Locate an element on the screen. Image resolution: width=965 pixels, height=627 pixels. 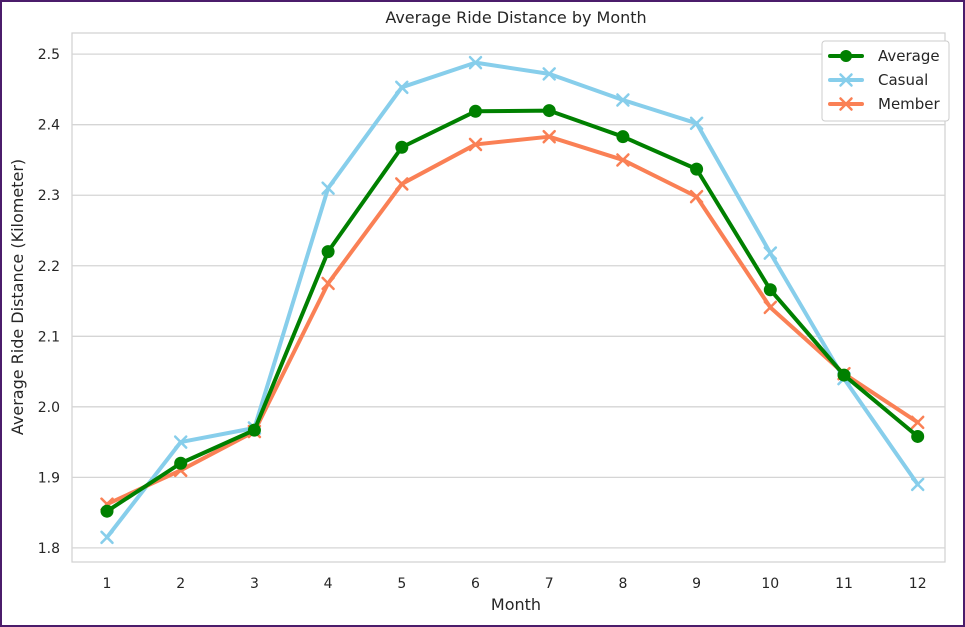
legend: Average Casual Member is located at coordinates (885, 81).